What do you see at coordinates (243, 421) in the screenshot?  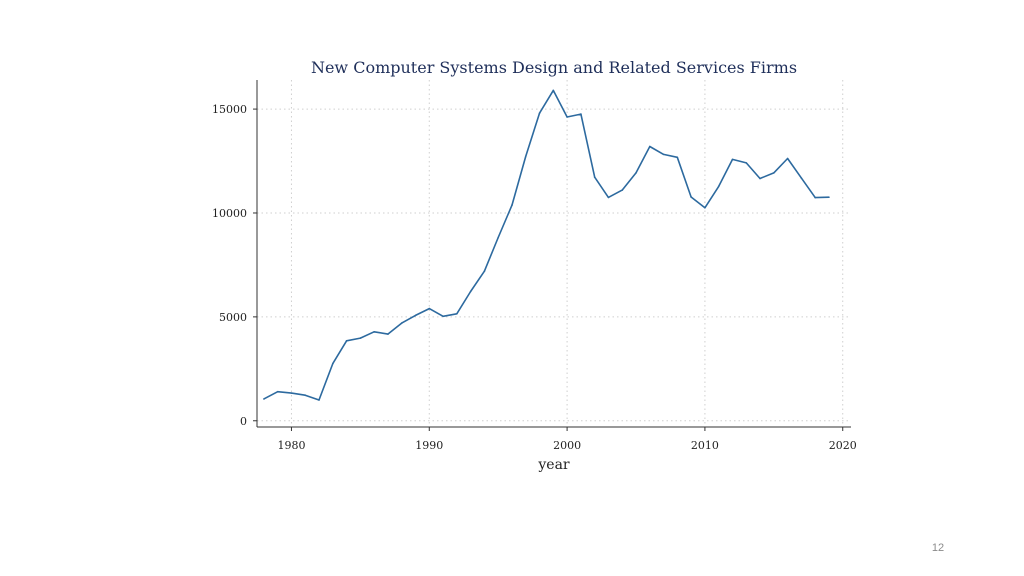 I see `y-tick-label: 0` at bounding box center [243, 421].